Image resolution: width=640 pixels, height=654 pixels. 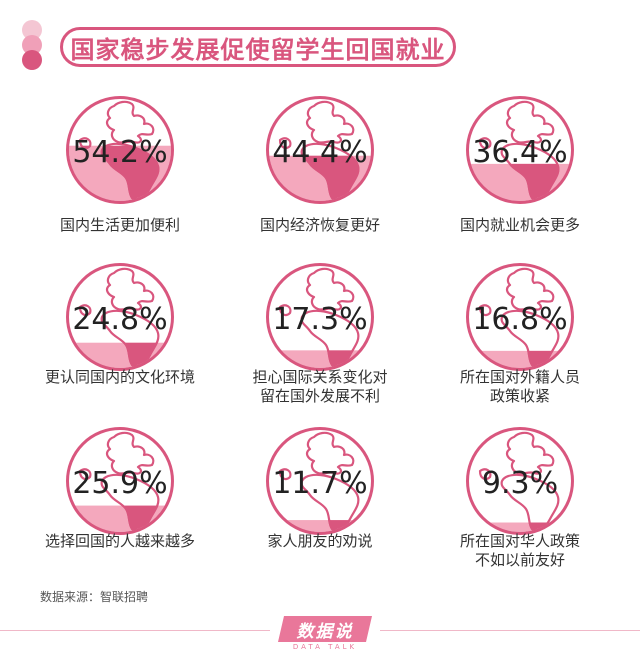 What do you see at coordinates (519, 377) in the screenshot?
I see `category-label-line: 所在国对外籍人员` at bounding box center [519, 377].